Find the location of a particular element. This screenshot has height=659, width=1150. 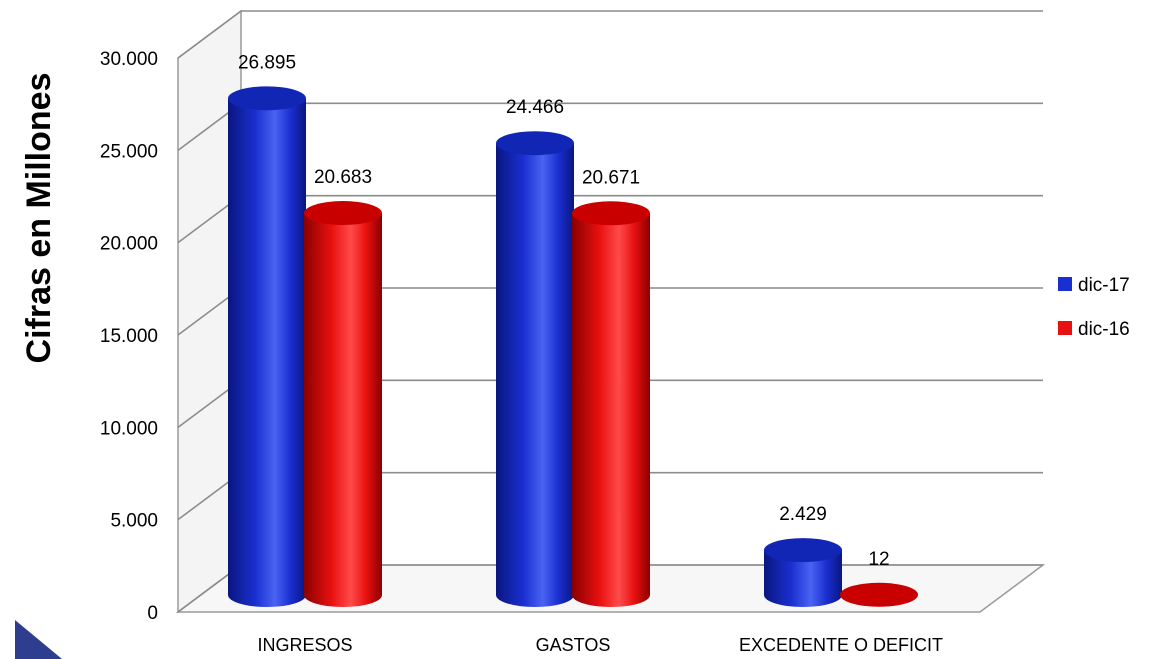

corner-triangle-decoration is located at coordinates (38, 639).